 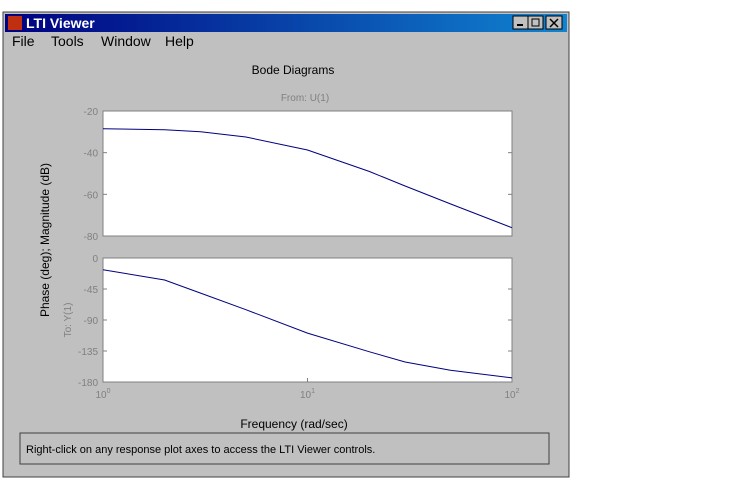 What do you see at coordinates (15, 23) in the screenshot?
I see `app-icon` at bounding box center [15, 23].